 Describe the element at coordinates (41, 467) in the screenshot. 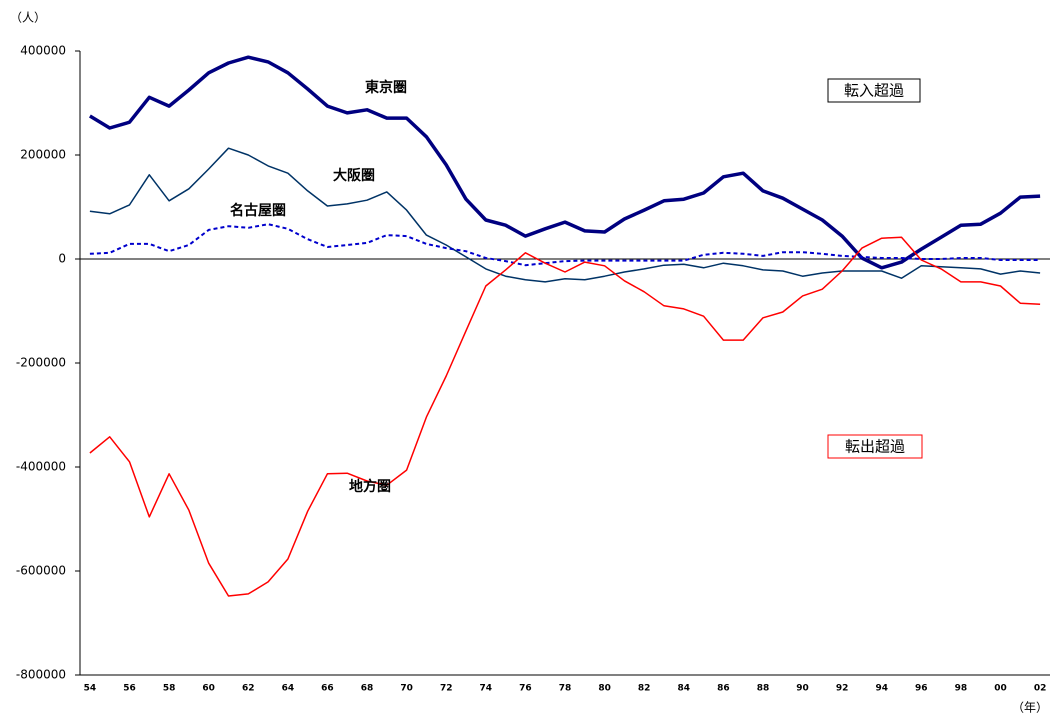

I see `y-tick-label: -400000` at that location.